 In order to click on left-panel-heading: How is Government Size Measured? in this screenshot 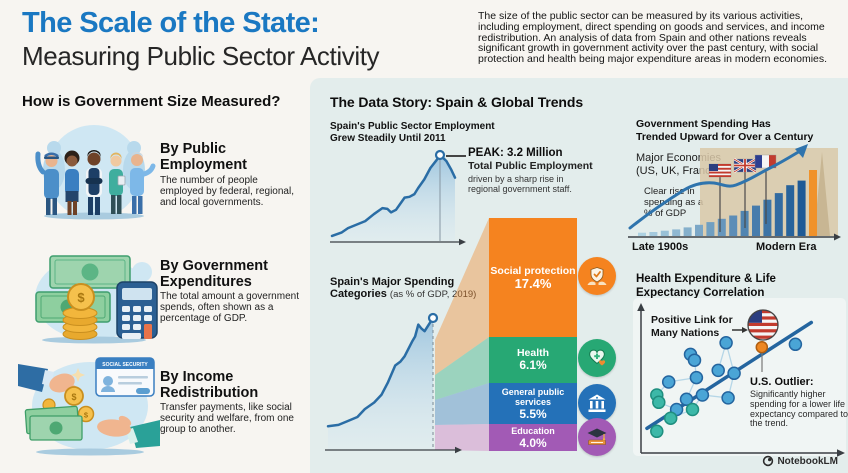, I will do `click(151, 101)`.